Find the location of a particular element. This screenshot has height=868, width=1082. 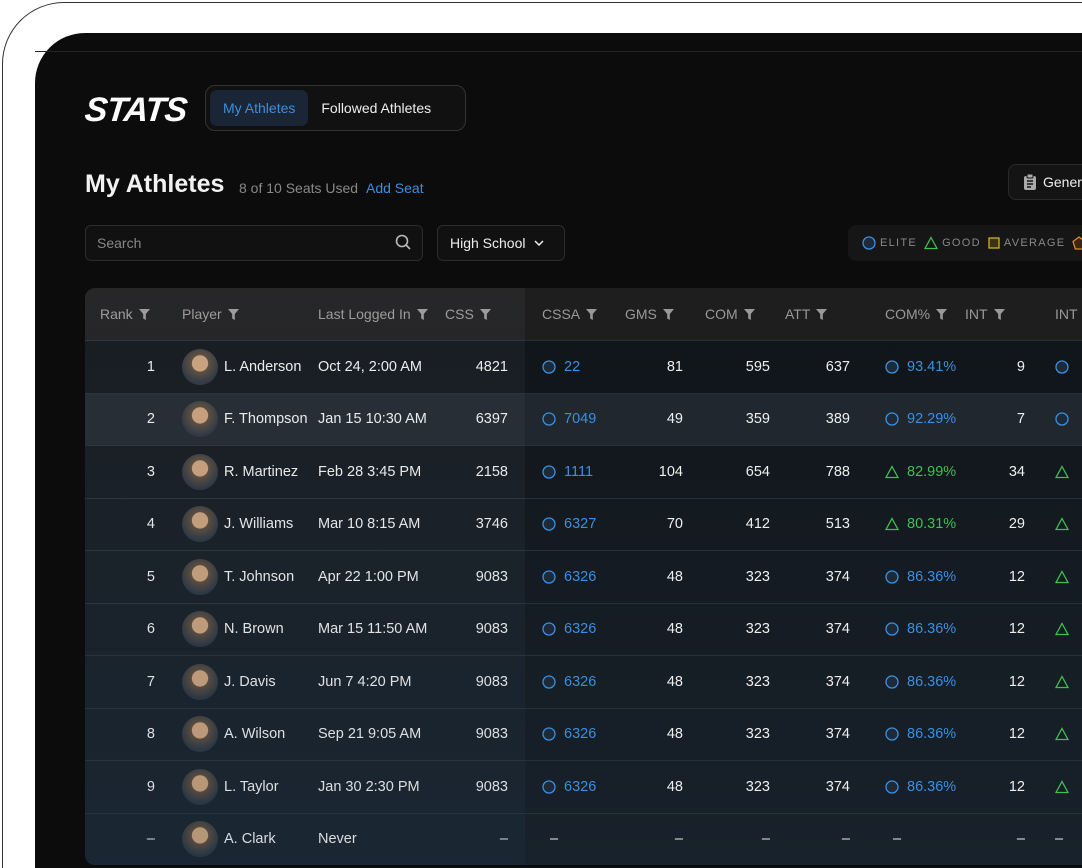

gms-cell: 48 is located at coordinates (674, 786).